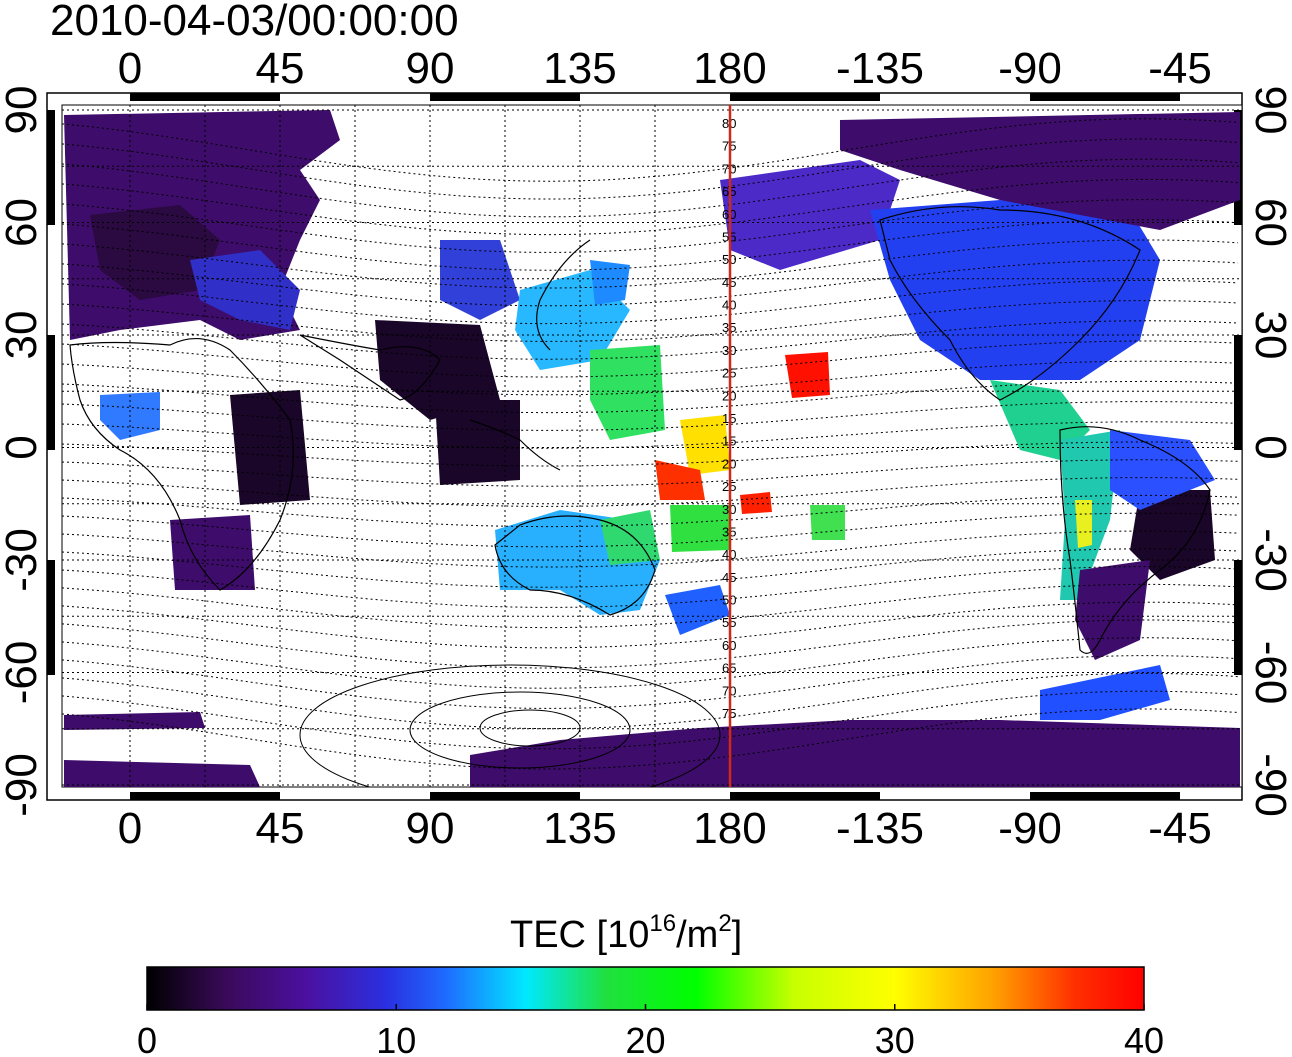 This screenshot has width=1292, height=1057. I want to click on longitude-tick-label: 45, so click(280, 68).